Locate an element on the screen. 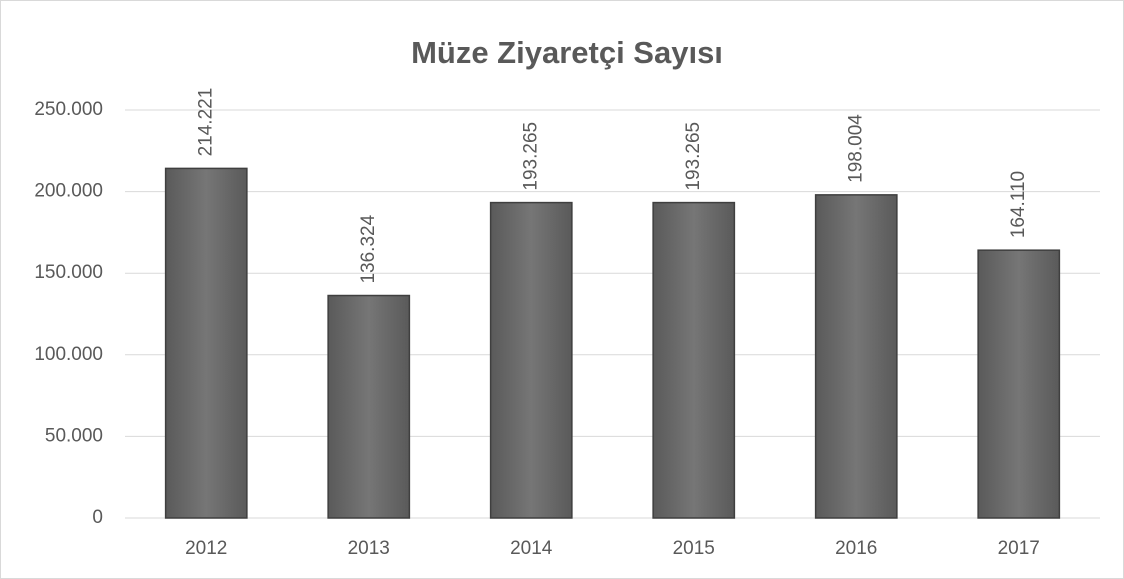 The image size is (1124, 579). y-tick-label: 150.000 is located at coordinates (68, 272).